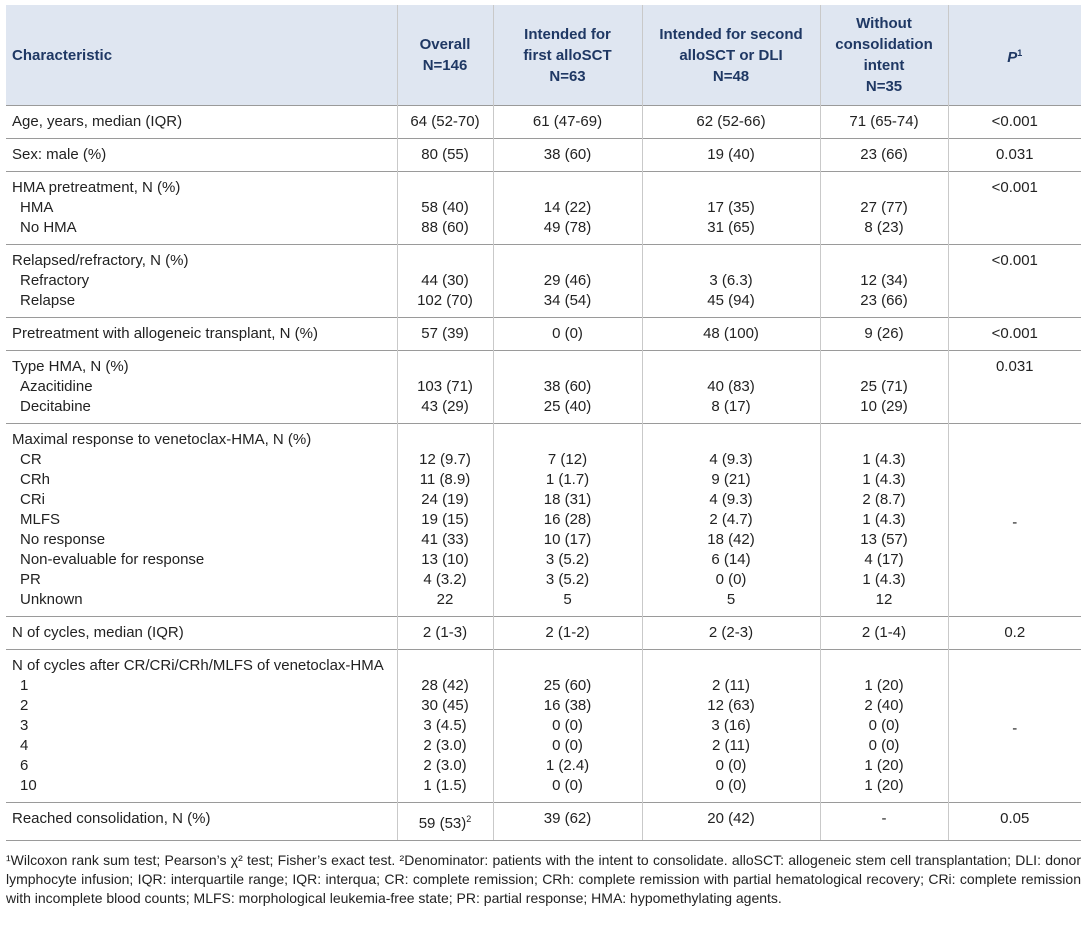 This screenshot has height=942, width=1087. I want to click on header-line: N=35, so click(884, 86).